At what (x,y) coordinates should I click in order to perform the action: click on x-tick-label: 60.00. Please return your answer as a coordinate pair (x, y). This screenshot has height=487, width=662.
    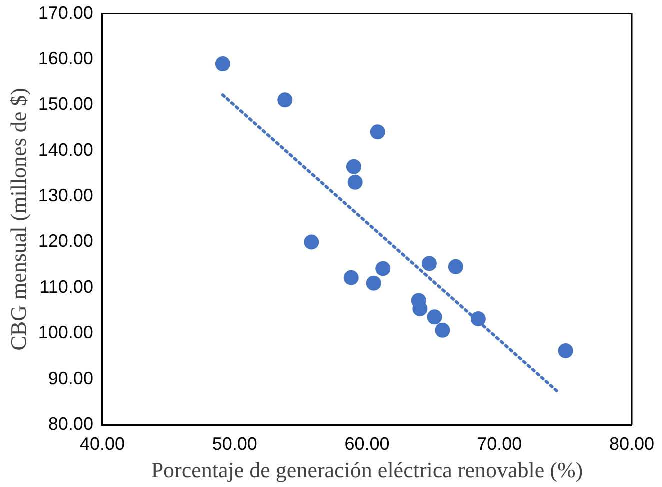
    Looking at the image, I should click on (367, 444).